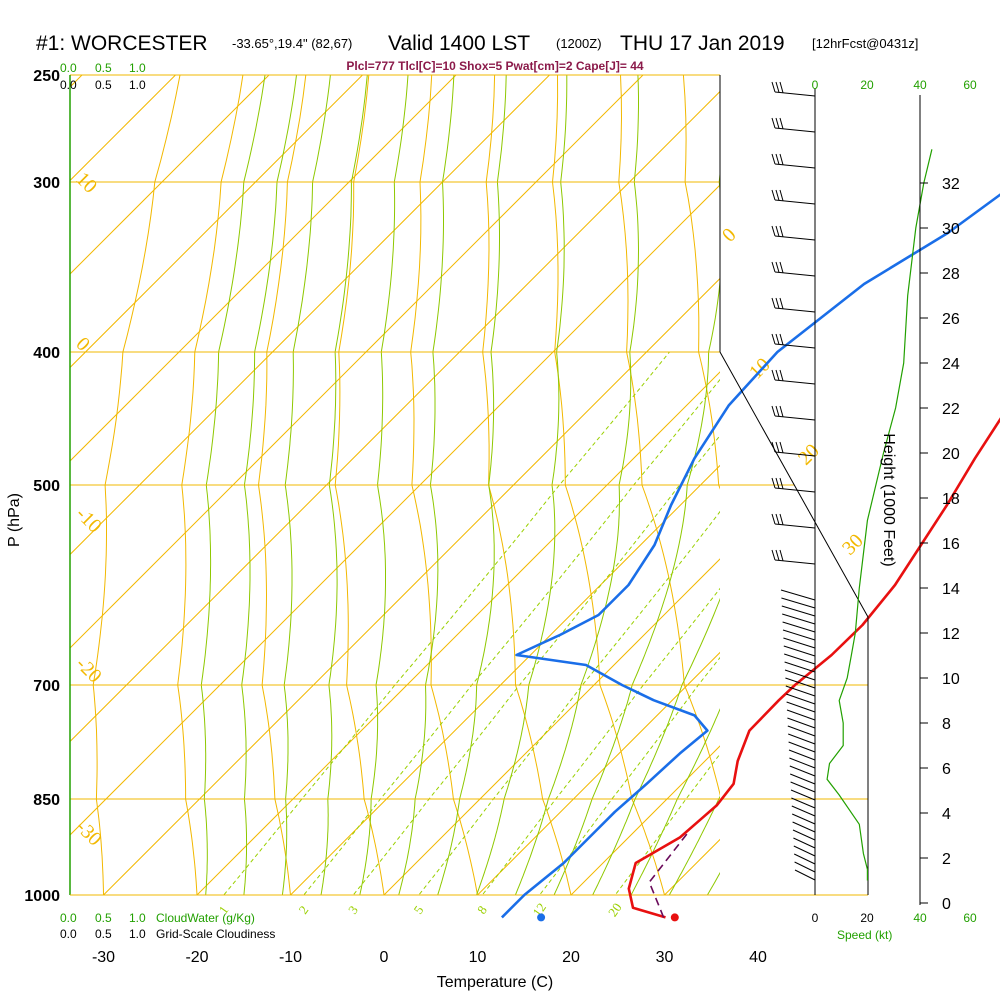 This screenshot has width=1000, height=1000. Describe the element at coordinates (137, 85) in the screenshot. I see `cloud-tick-top-black-2: 1.0` at that location.